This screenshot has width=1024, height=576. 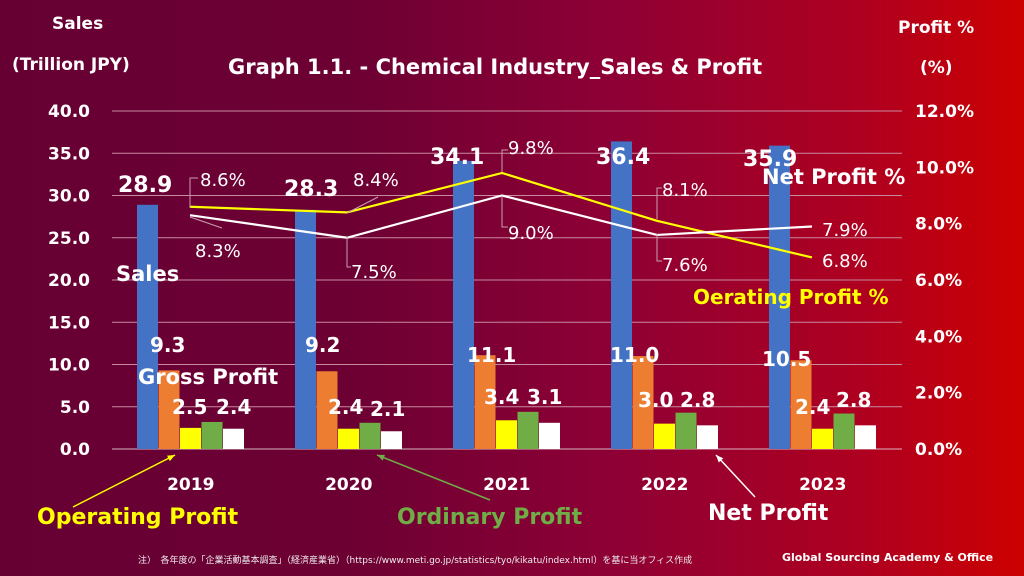 I want to click on net-profit-value-label: 3.1, so click(x=544, y=397).